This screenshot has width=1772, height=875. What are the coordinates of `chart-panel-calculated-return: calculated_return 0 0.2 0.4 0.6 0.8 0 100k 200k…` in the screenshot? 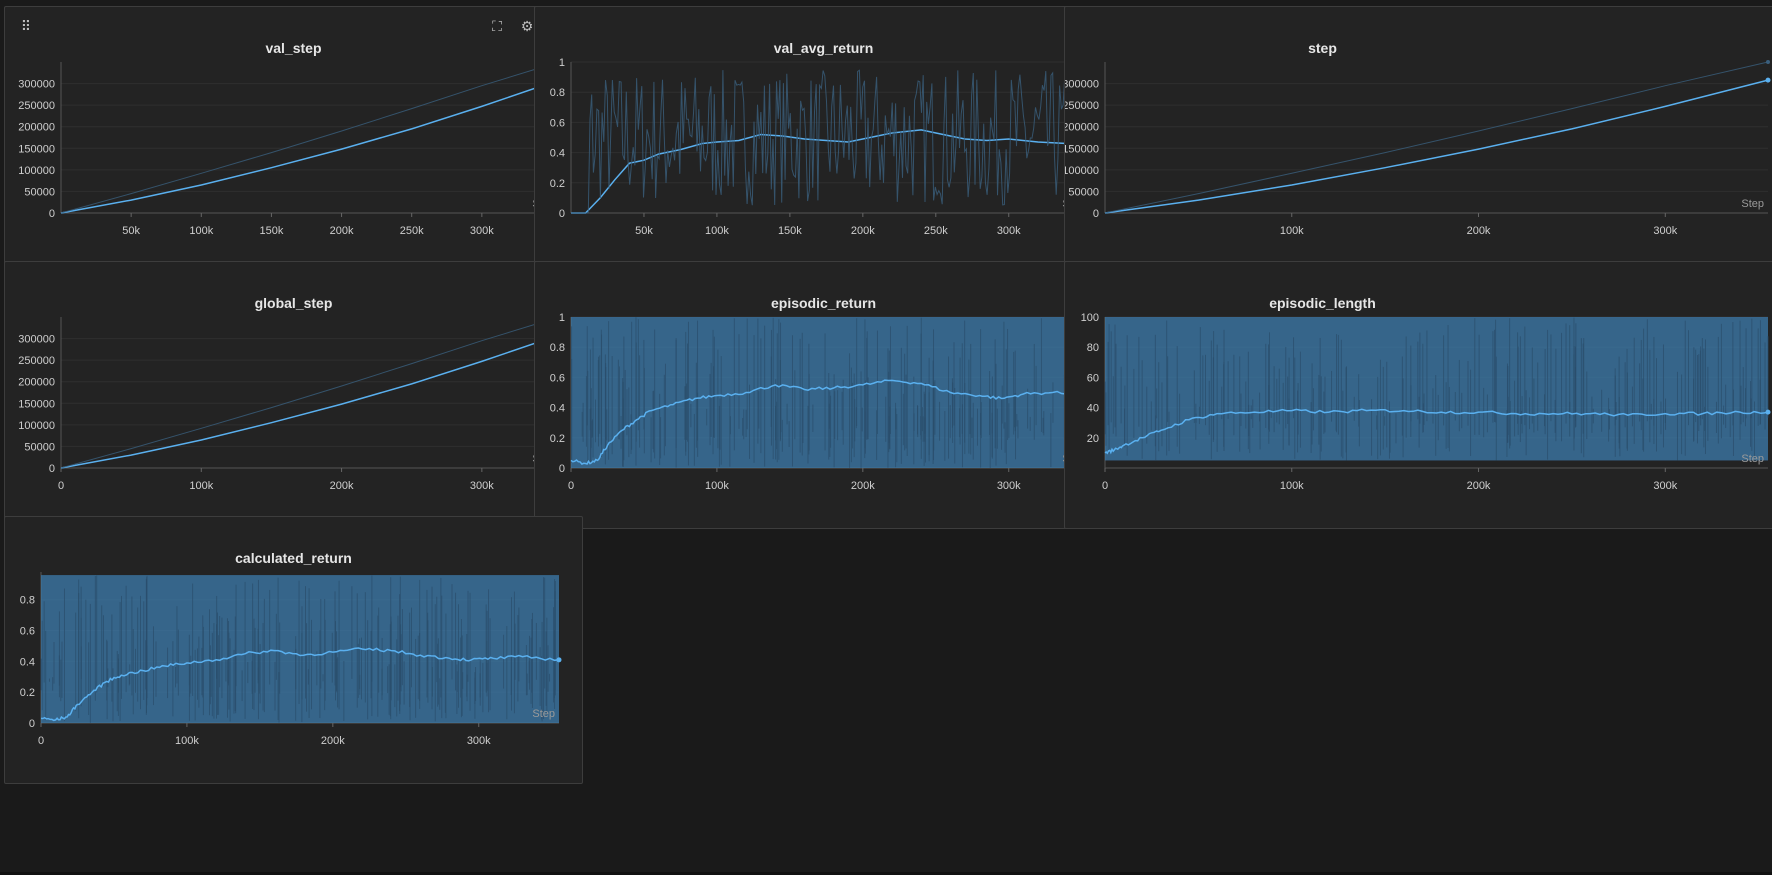 It's located at (293, 650).